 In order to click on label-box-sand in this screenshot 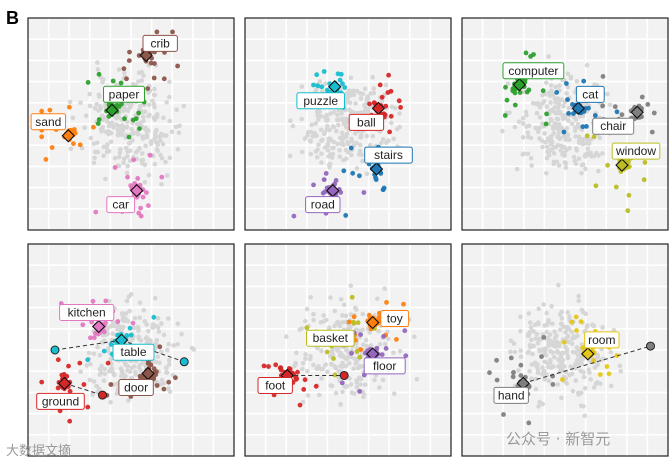, I will do `click(48, 122)`.